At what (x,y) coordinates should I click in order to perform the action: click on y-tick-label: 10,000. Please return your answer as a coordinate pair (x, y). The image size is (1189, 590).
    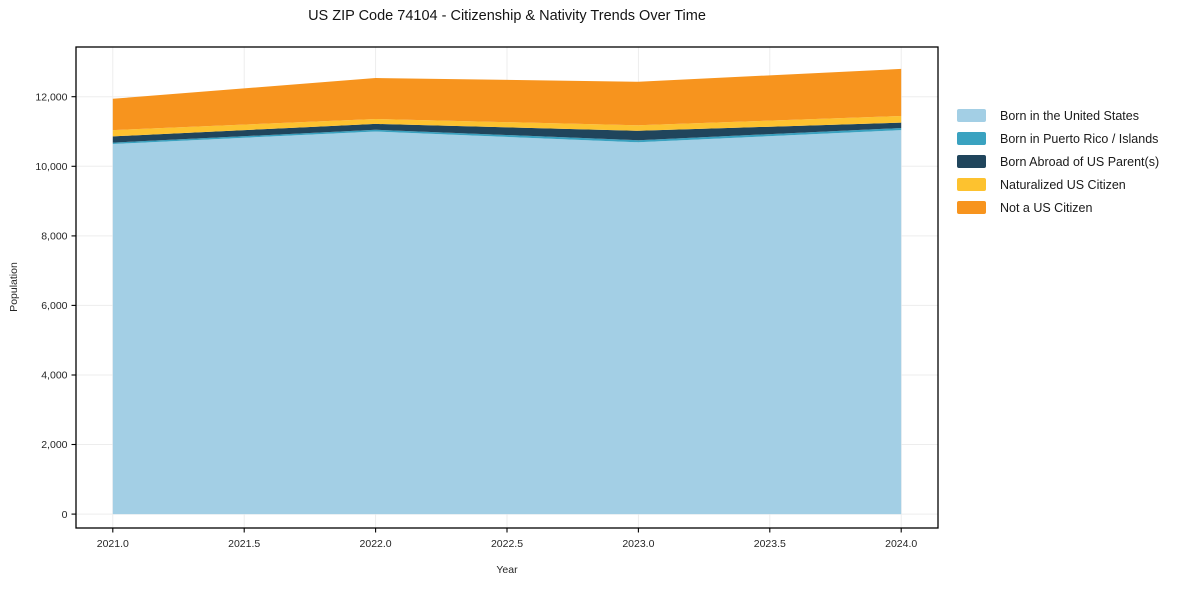
    Looking at the image, I should click on (51, 167).